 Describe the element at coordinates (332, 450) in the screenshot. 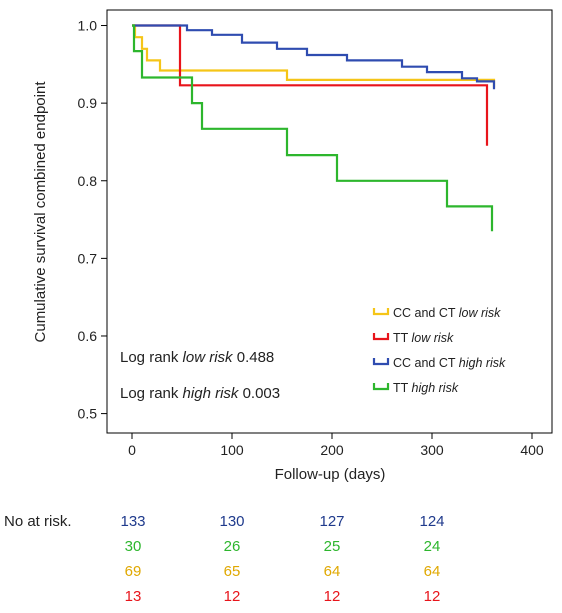

I see `x-tick-label: 200` at that location.